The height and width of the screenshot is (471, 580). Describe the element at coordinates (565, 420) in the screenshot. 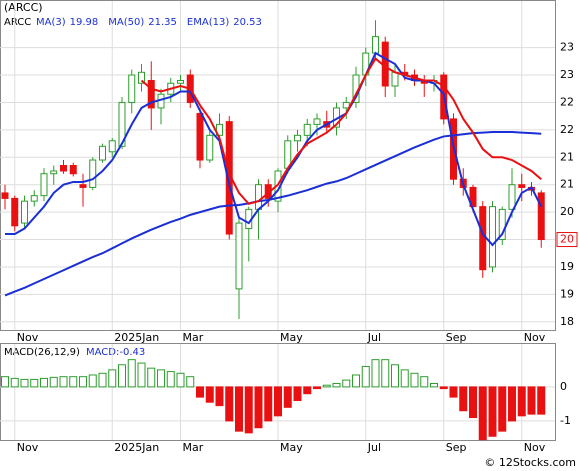

I see `y-tick-label: -1` at that location.